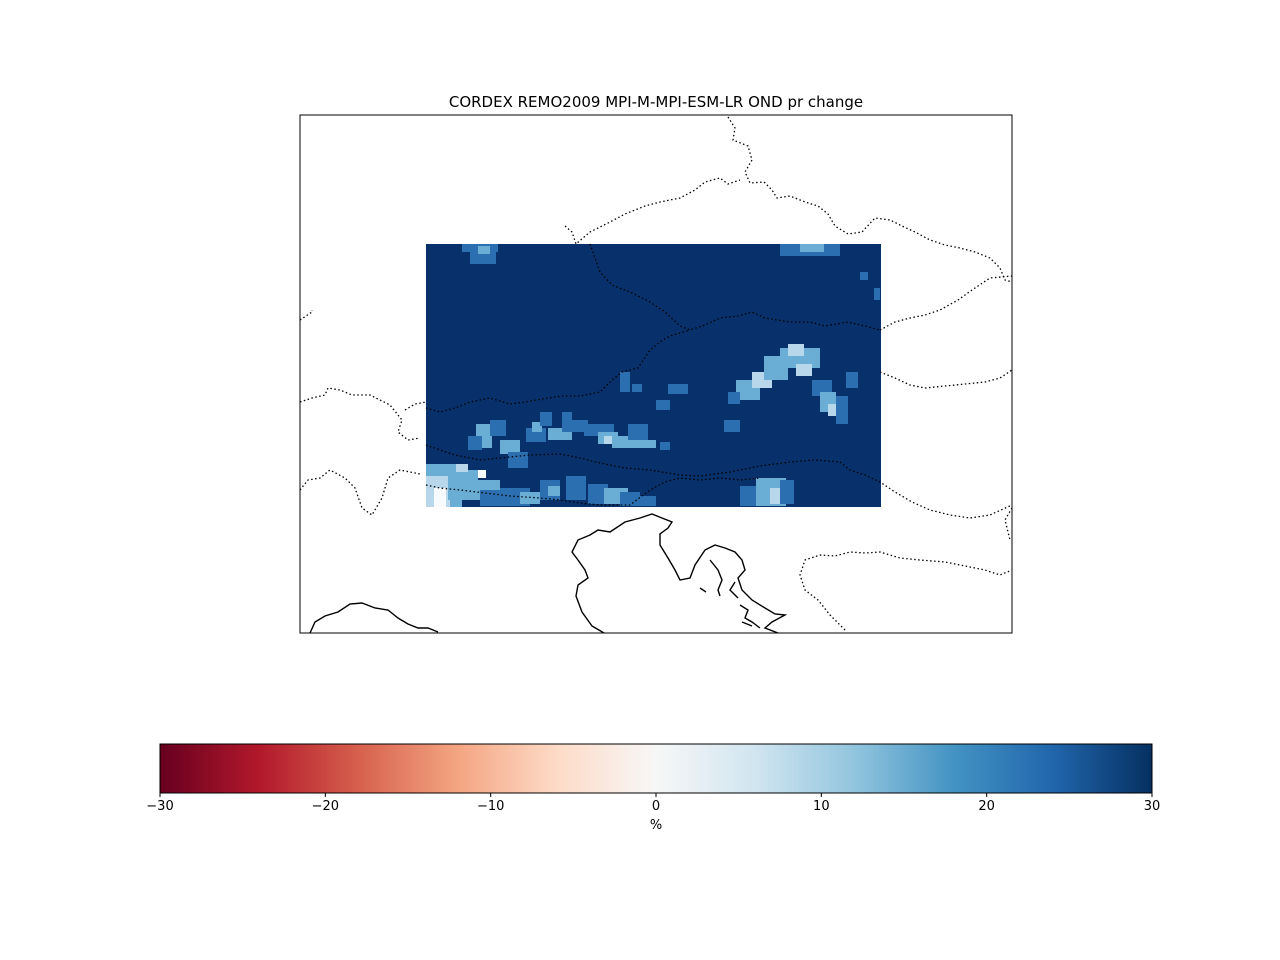  What do you see at coordinates (656, 768) in the screenshot?
I see `colorbar-gradient` at bounding box center [656, 768].